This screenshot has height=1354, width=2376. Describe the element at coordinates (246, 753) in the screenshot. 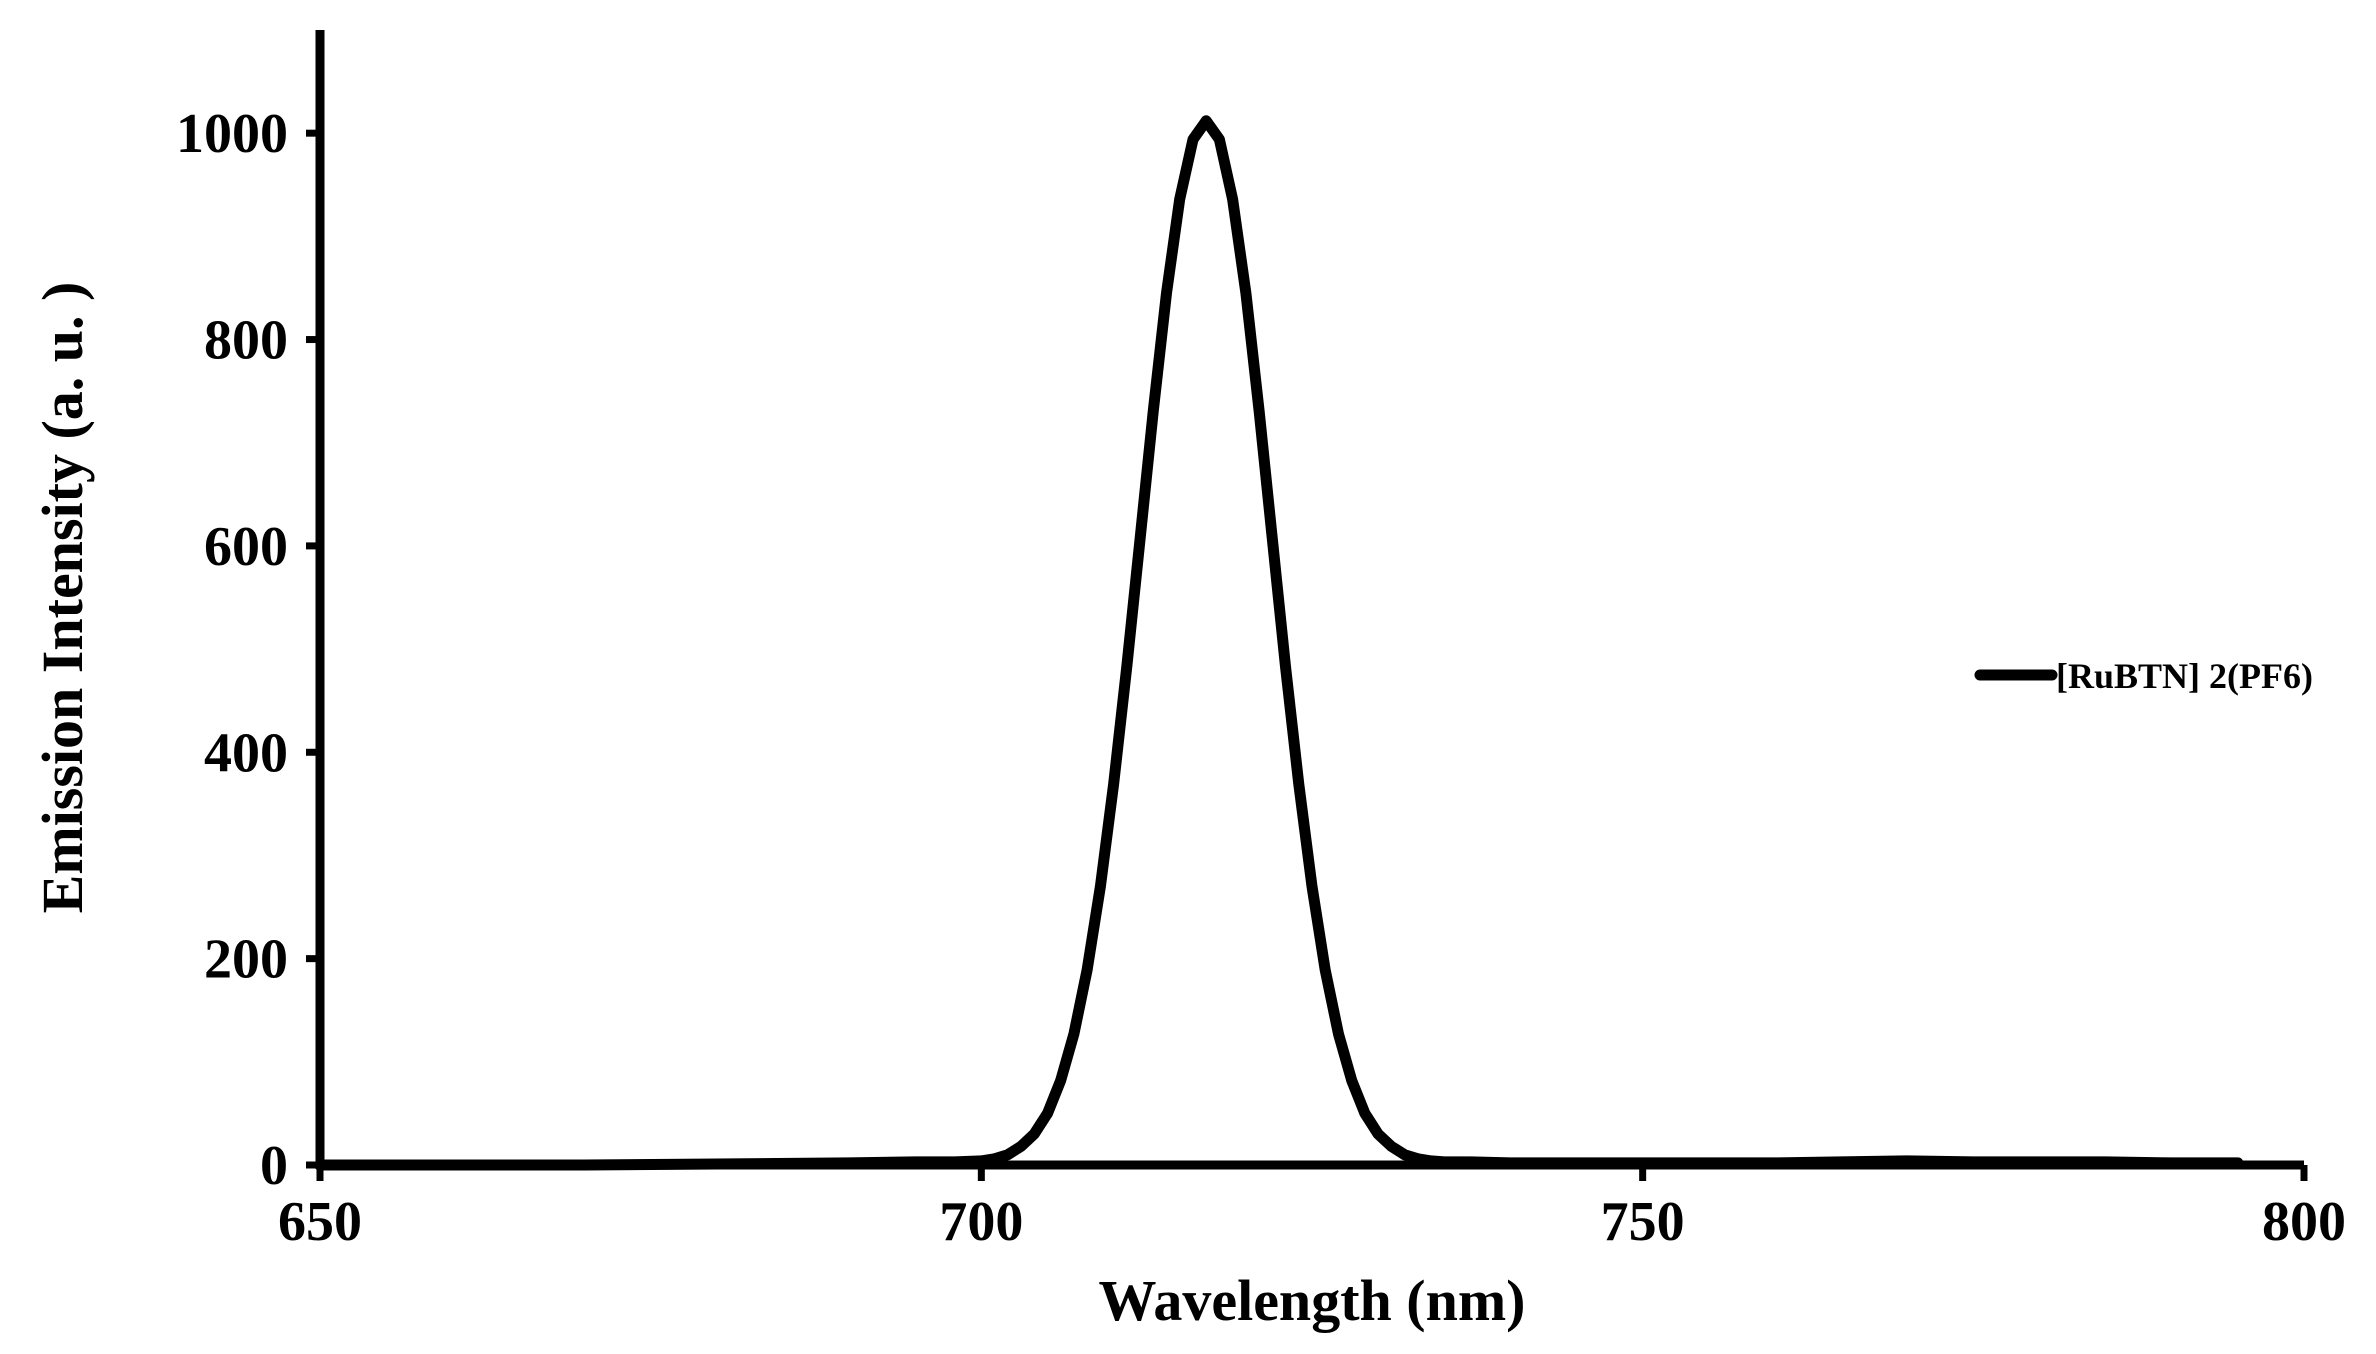

I see `y-tick-label: 400` at that location.